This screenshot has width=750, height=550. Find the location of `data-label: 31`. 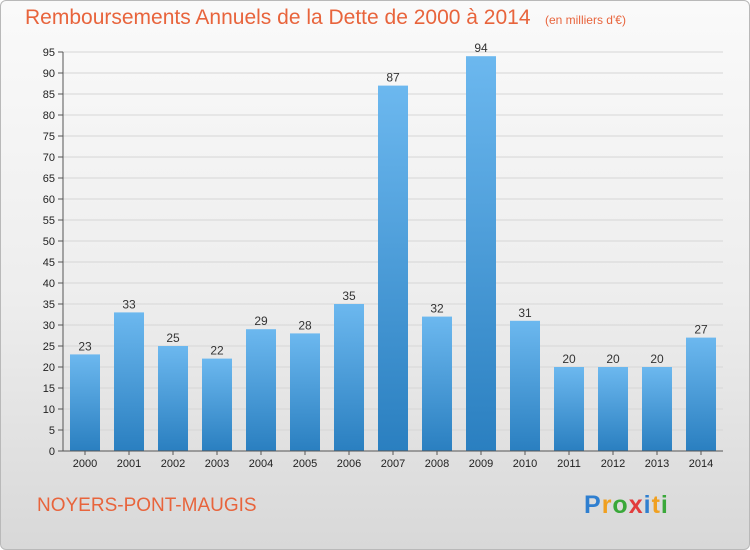

data-label: 31 is located at coordinates (525, 313).